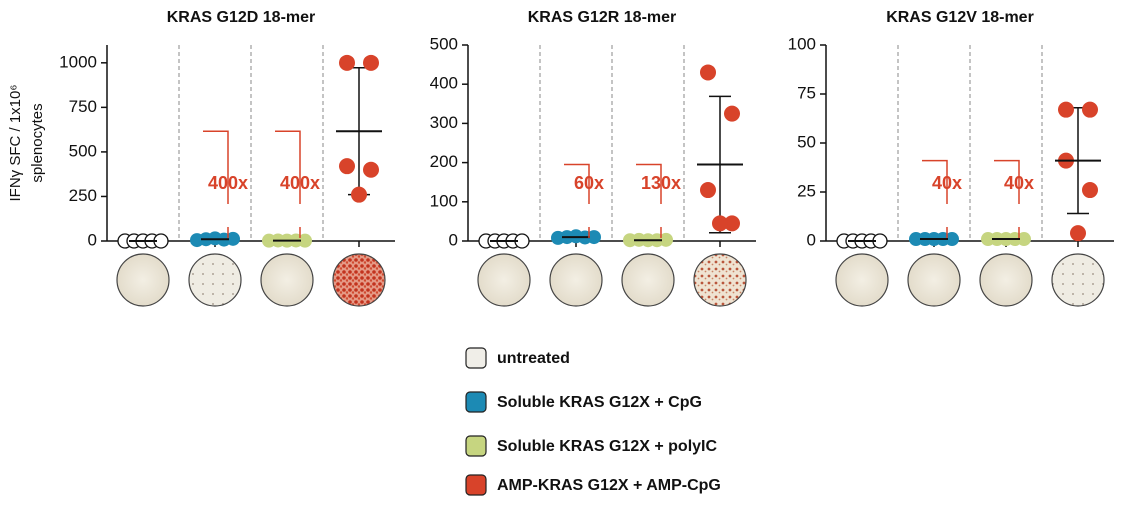  Describe the element at coordinates (37, 142) in the screenshot. I see `y-axis-label: splenocytes` at that location.